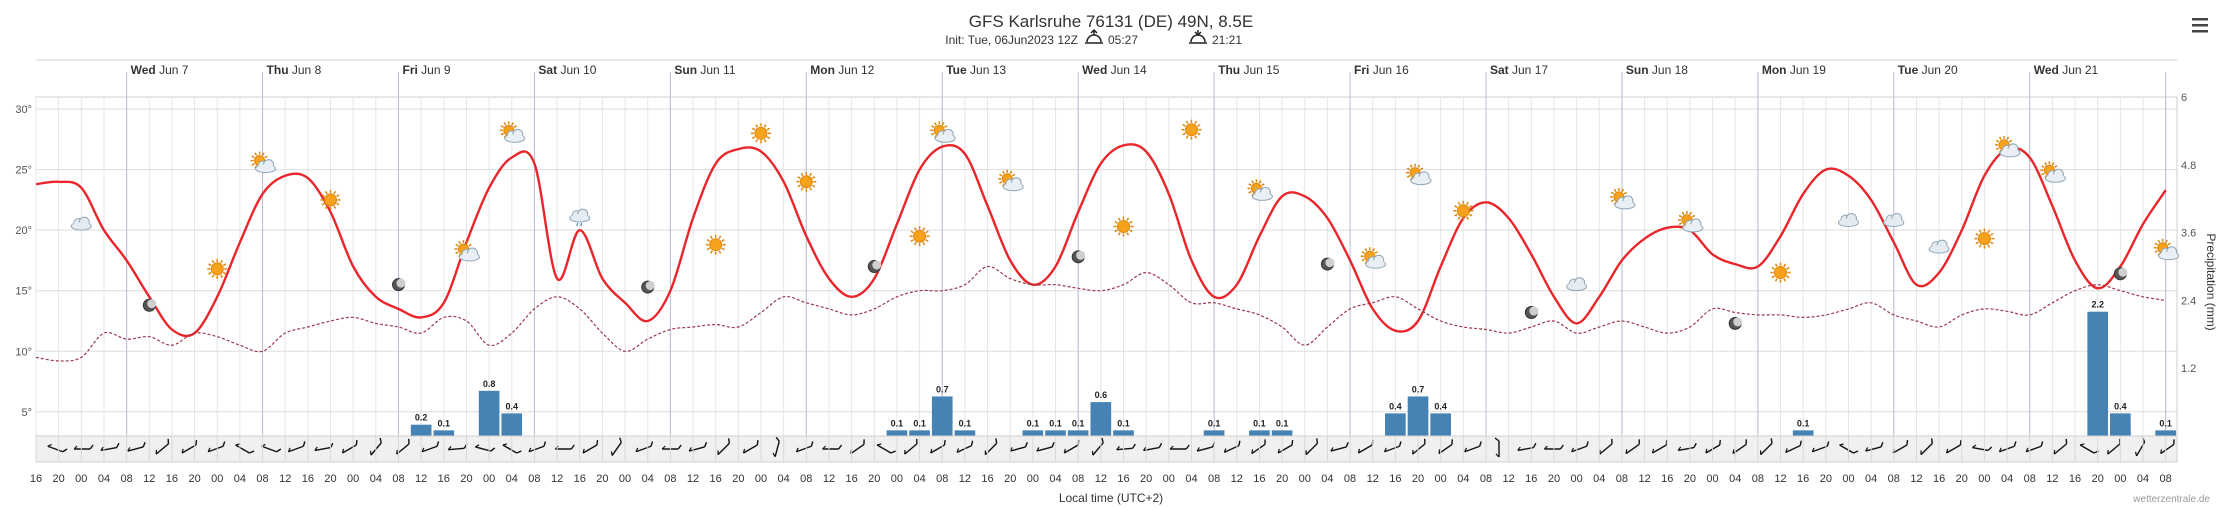 This screenshot has width=2223, height=508. I want to click on precip-value-label: 0.6, so click(1101, 395).